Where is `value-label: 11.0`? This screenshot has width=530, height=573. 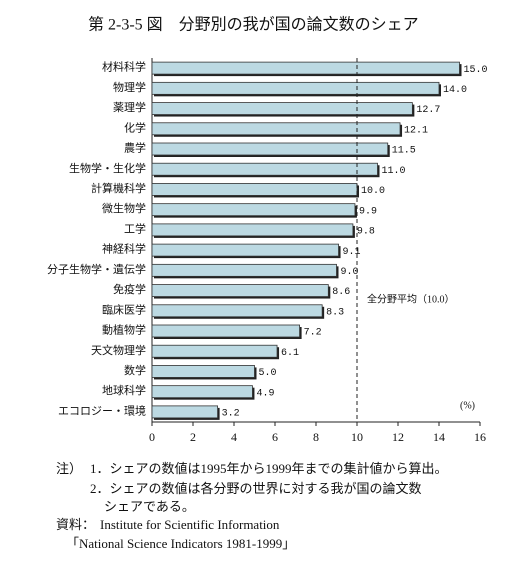
value-label: 11.0 is located at coordinates (394, 171).